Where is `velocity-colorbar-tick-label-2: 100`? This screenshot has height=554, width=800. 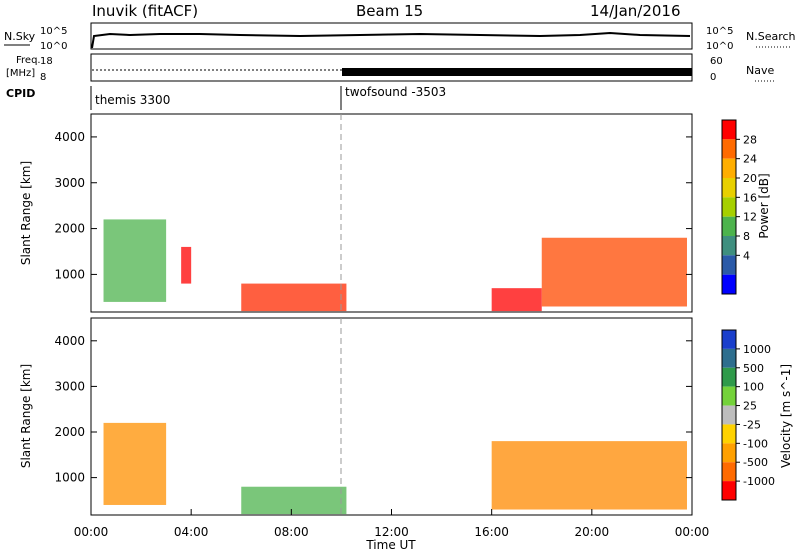
velocity-colorbar-tick-label-2: 100 is located at coordinates (753, 387).